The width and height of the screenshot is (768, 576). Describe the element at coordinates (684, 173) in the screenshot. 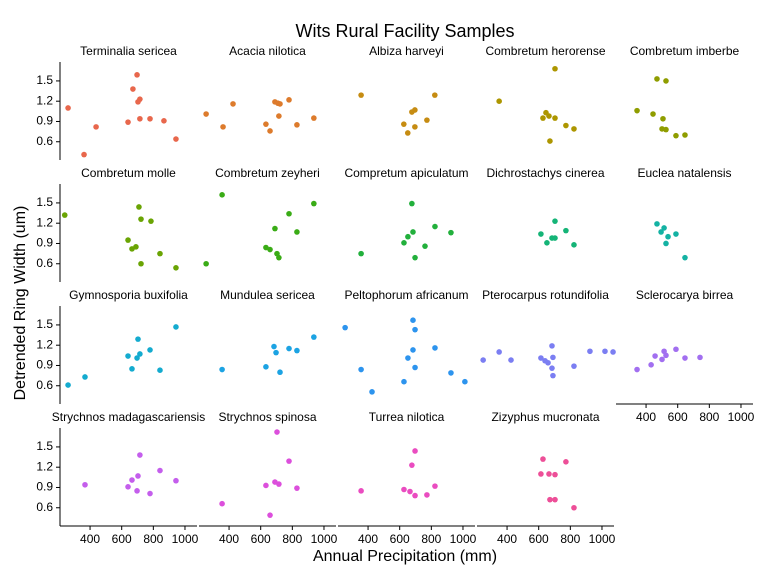

I see `facet-title: Euclea natalensis` at that location.